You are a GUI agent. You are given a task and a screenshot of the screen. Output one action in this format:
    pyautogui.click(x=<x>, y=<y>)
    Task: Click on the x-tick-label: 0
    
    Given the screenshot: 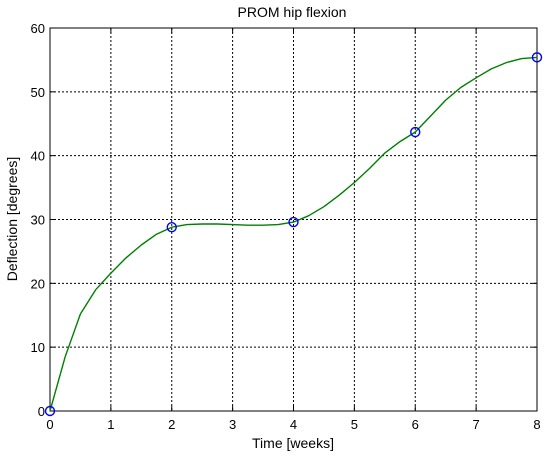 What is the action you would take?
    pyautogui.click(x=49, y=424)
    